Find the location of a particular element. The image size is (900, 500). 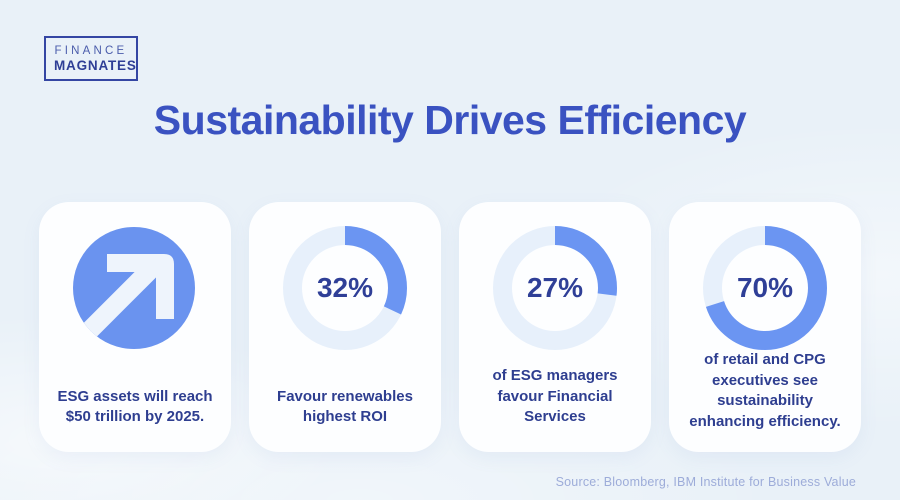

donut-chart-70: 70% is located at coordinates (765, 288).